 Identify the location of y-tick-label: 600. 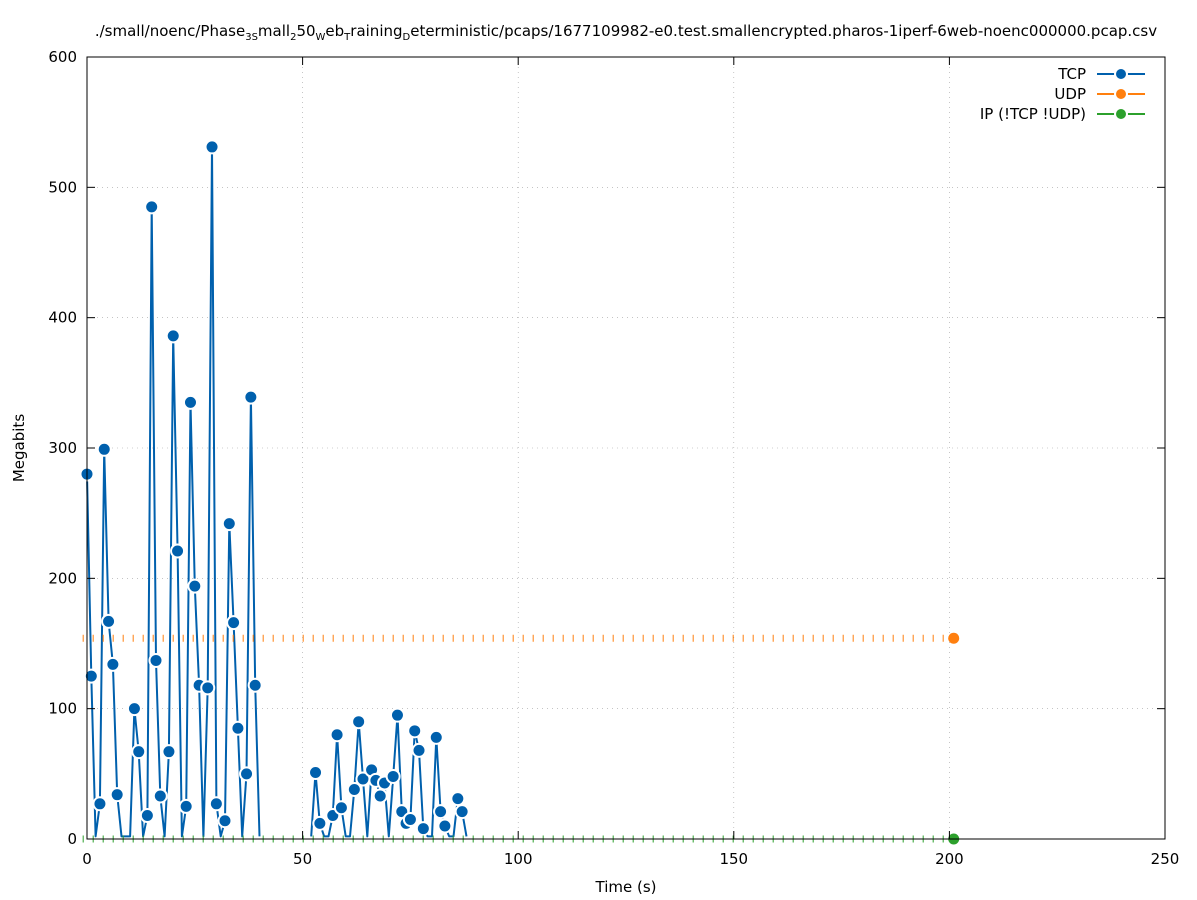
(62, 57).